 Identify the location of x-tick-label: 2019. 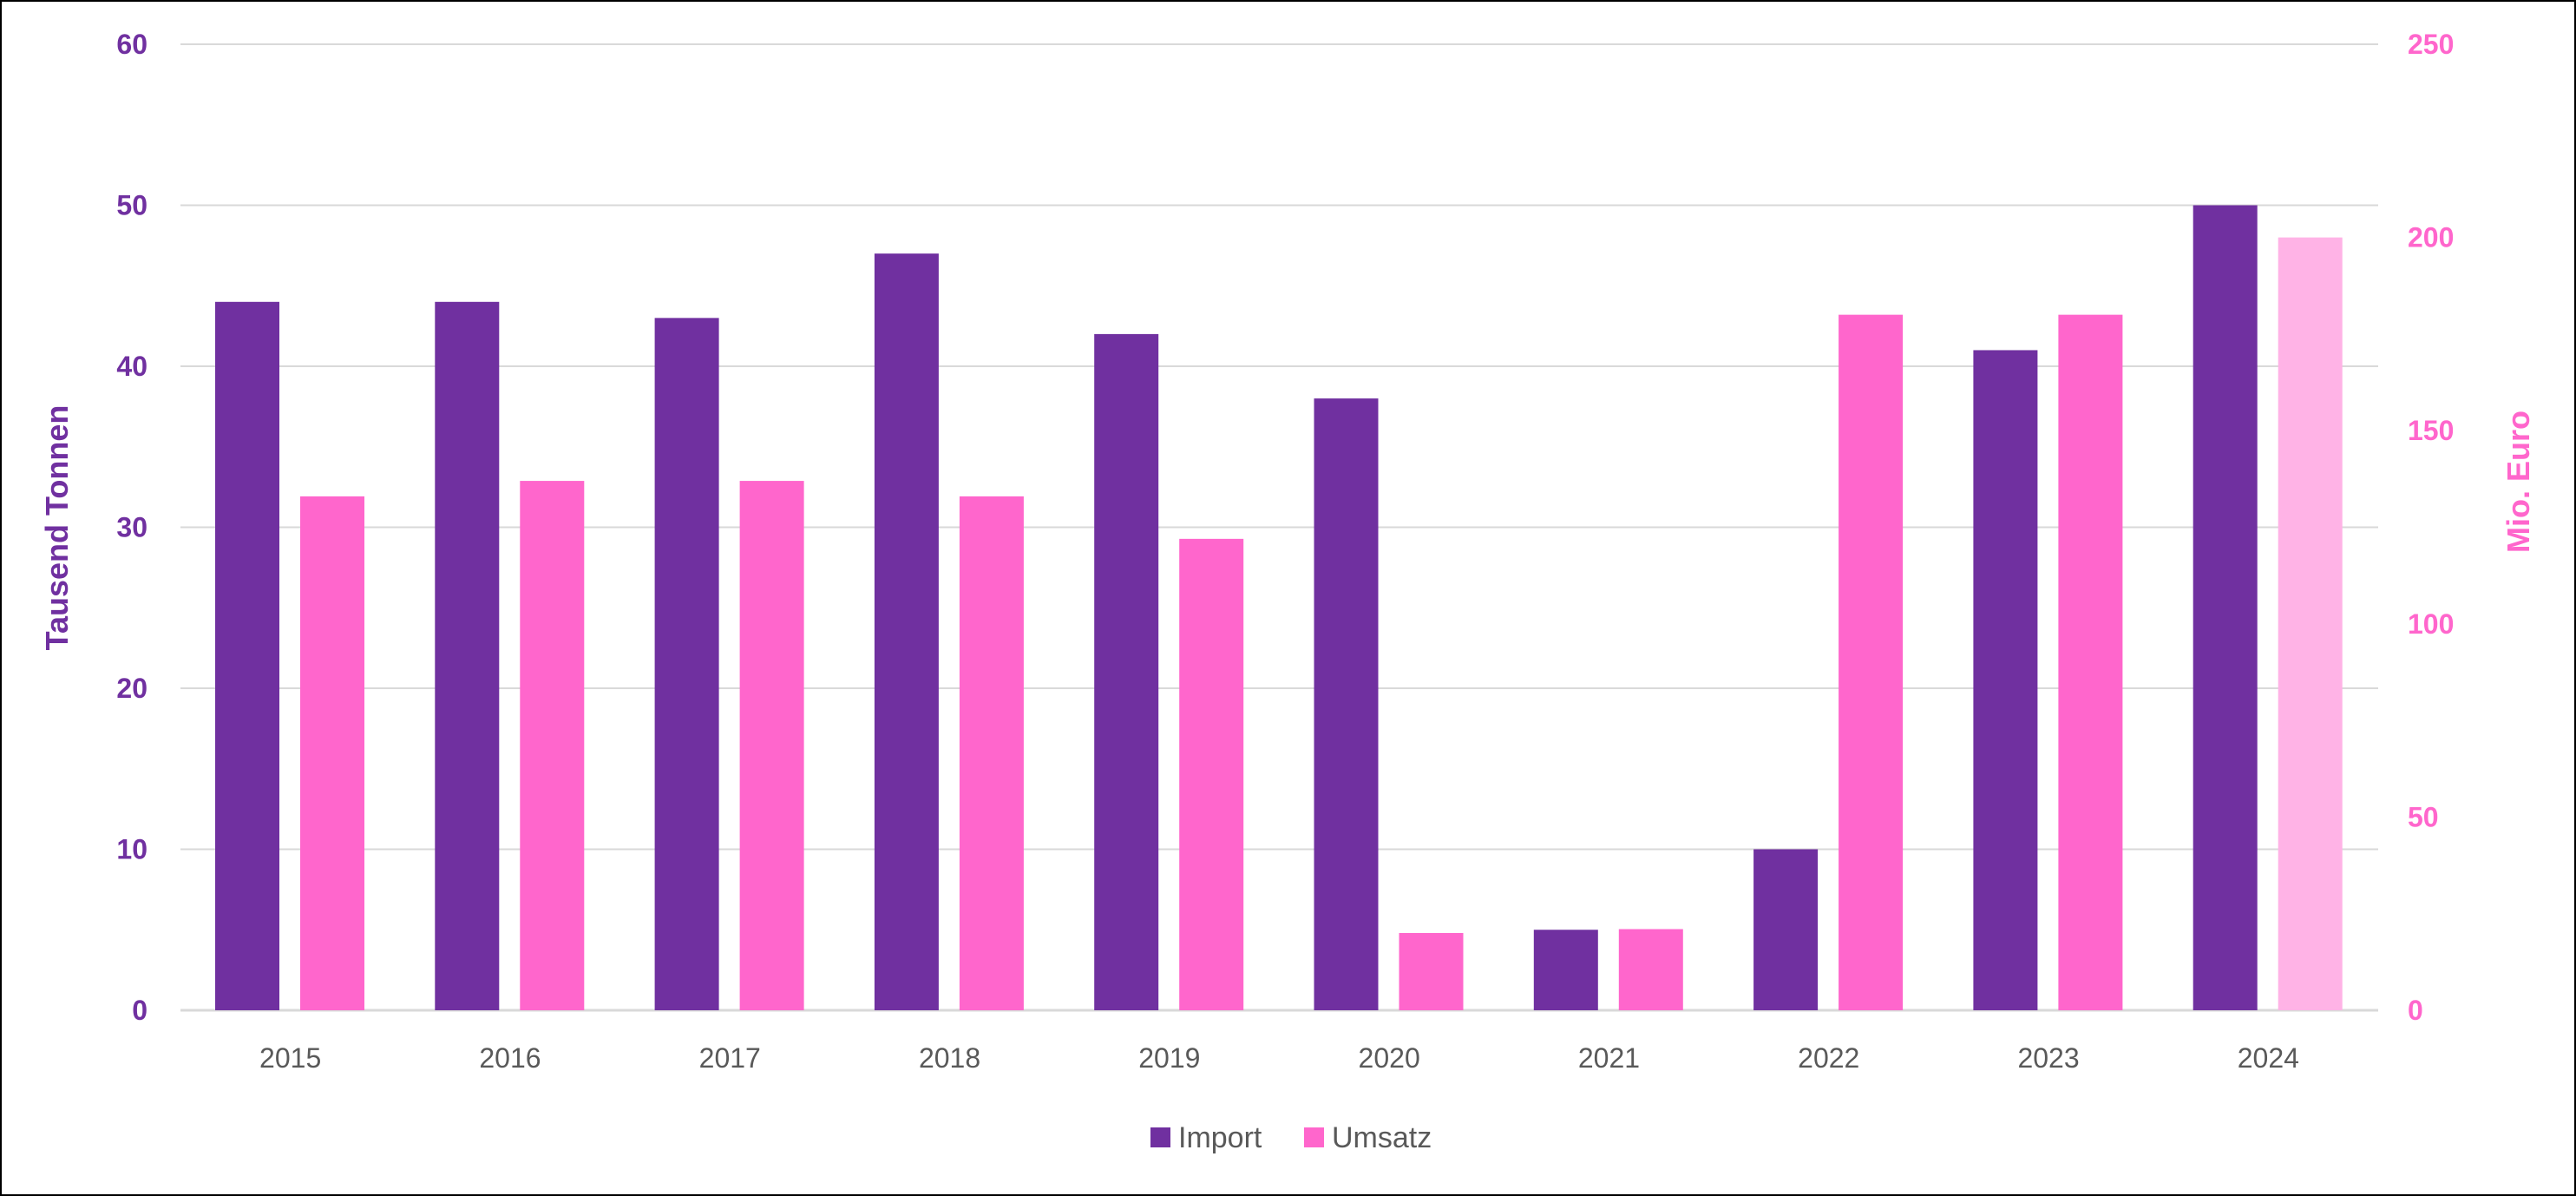
(1169, 1058).